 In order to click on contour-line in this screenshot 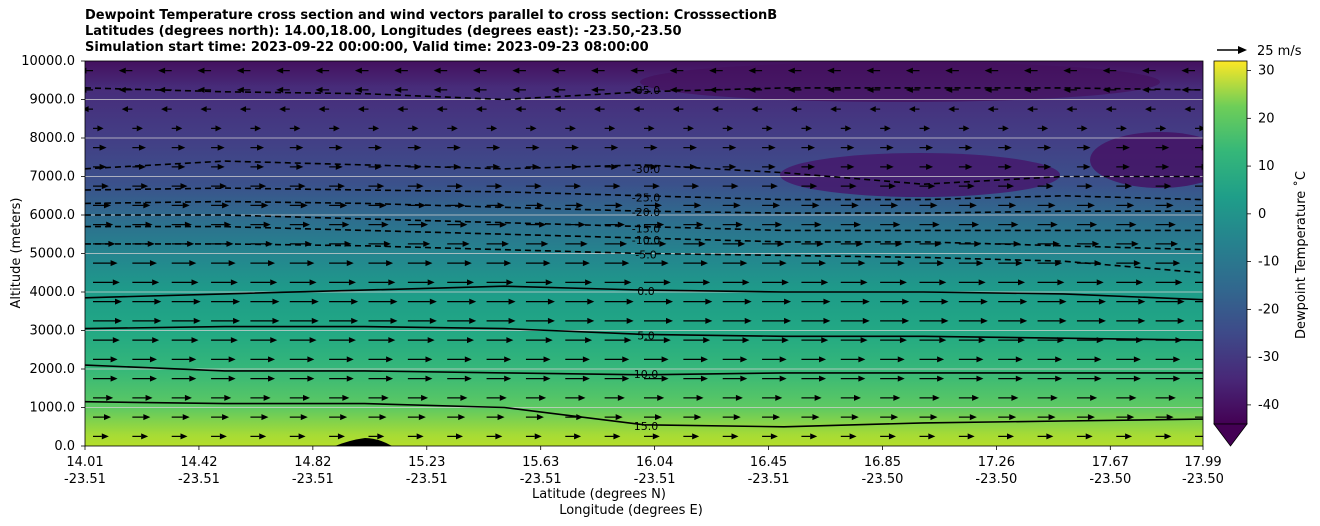, I will do `click(644, 414)`.